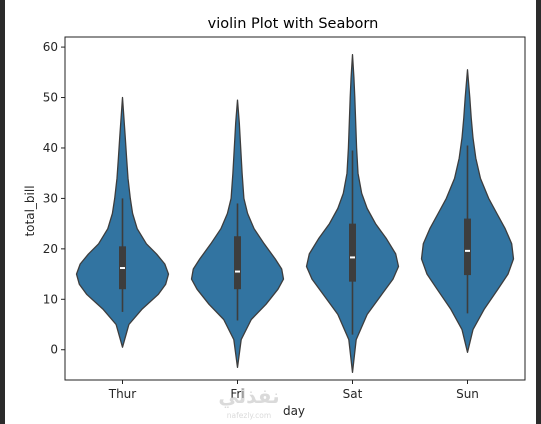 The height and width of the screenshot is (424, 541). What do you see at coordinates (50, 47) in the screenshot?
I see `y-tick-label: 60` at bounding box center [50, 47].